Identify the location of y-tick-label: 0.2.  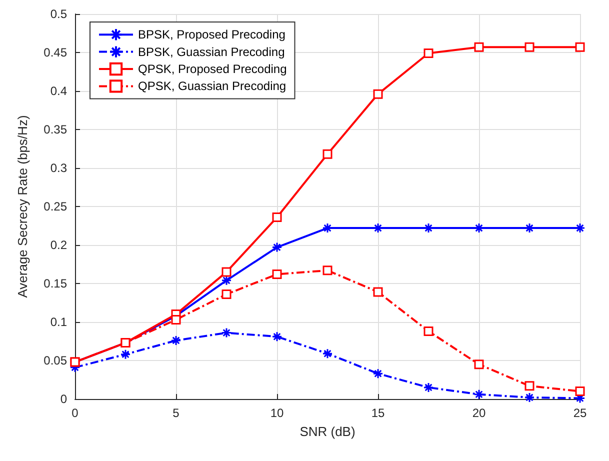
(59, 245).